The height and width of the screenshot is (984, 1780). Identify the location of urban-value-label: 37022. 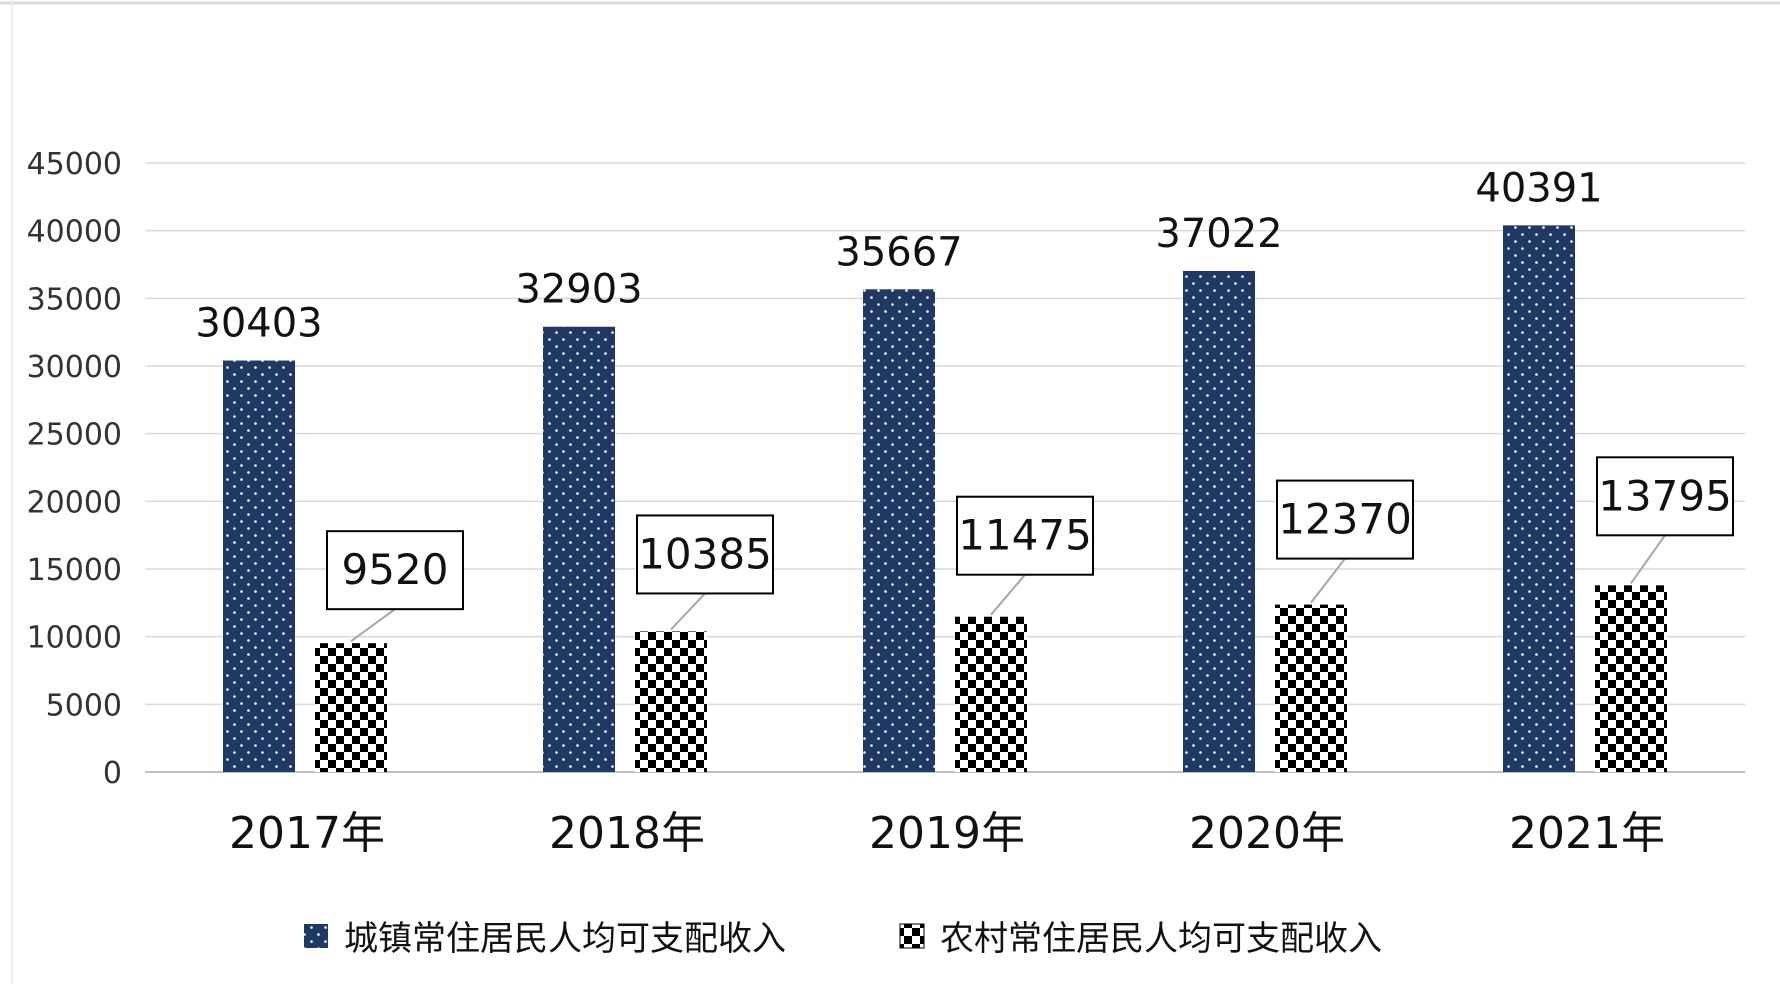
(1218, 234).